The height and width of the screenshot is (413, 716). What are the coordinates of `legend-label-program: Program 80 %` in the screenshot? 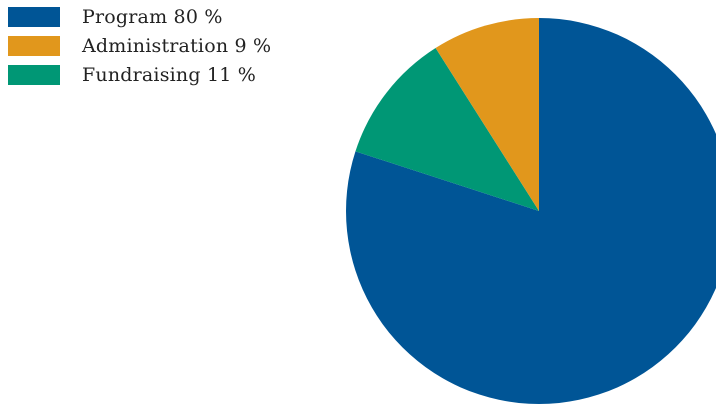 It's located at (152, 16).